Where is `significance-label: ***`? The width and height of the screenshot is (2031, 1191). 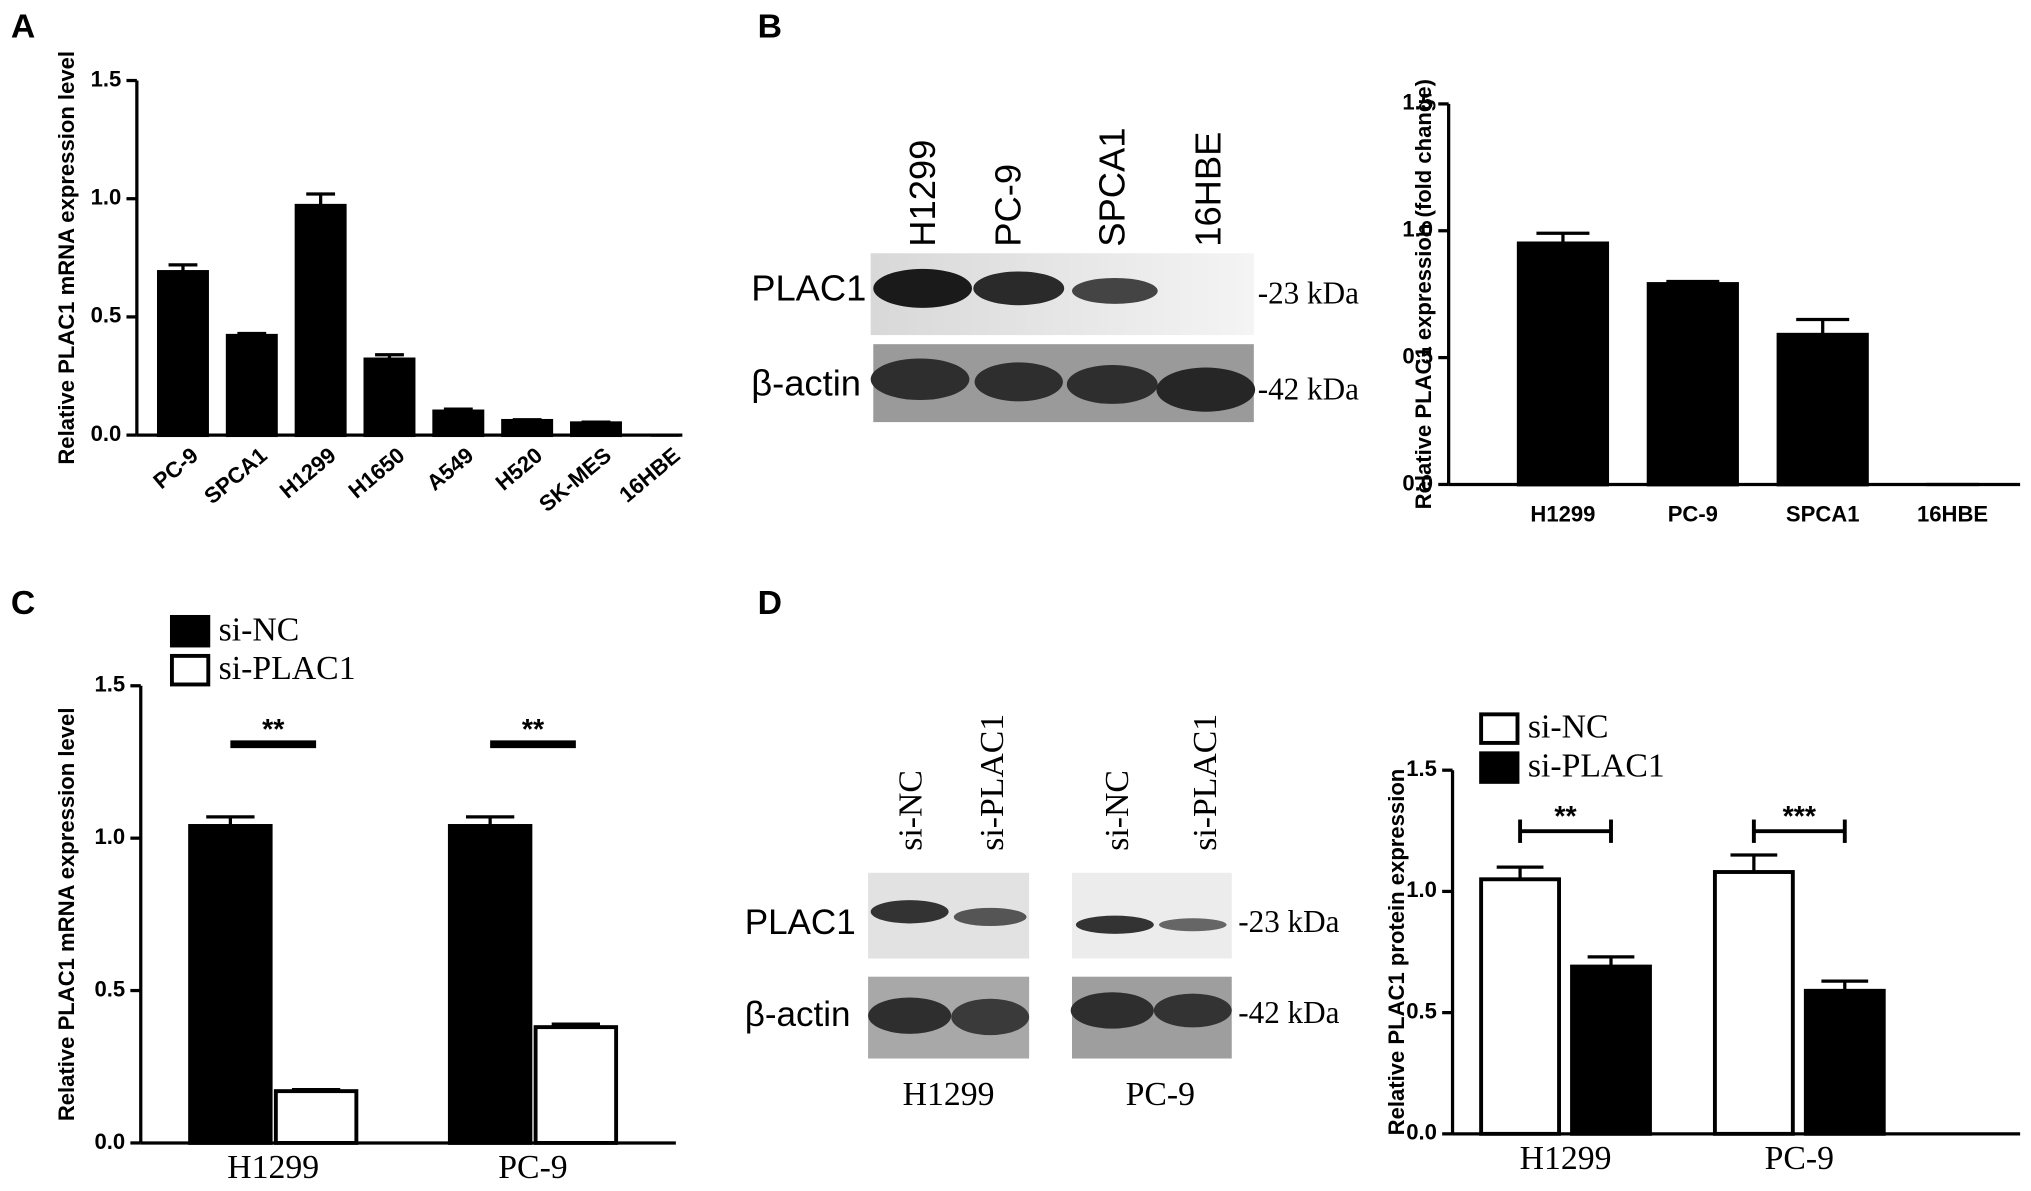 significance-label: *** is located at coordinates (1800, 817).